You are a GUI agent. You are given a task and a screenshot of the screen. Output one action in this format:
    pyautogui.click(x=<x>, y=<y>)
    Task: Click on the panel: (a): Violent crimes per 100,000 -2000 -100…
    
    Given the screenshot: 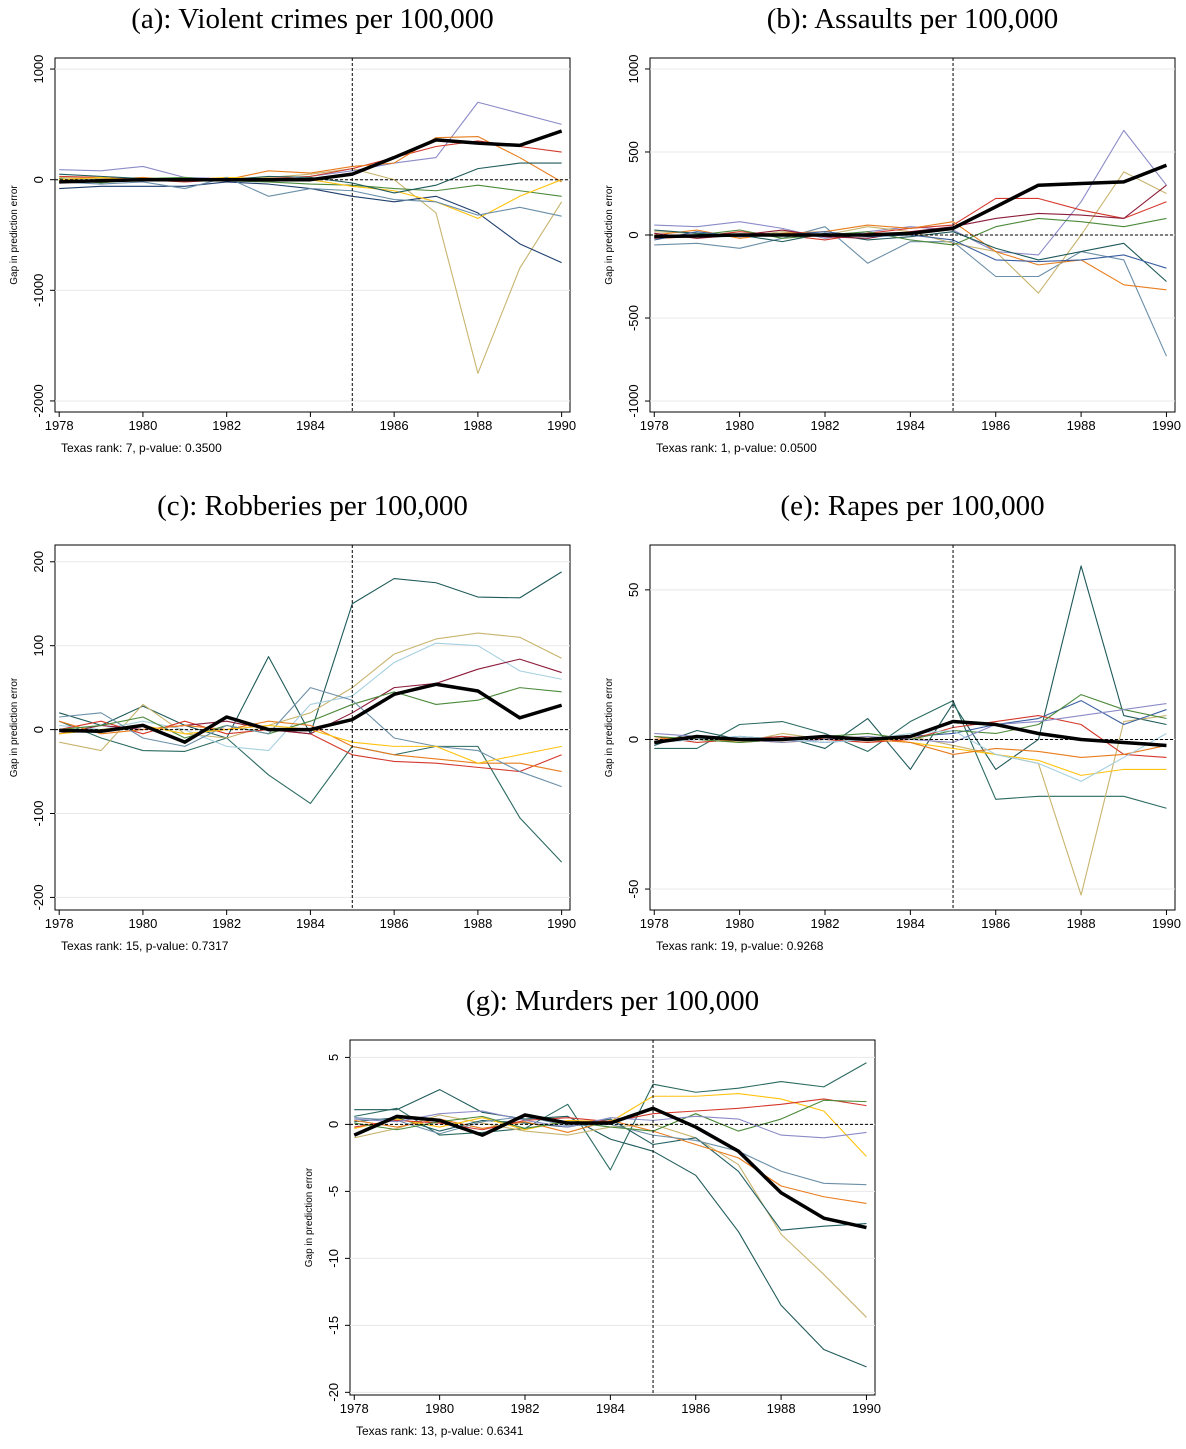 What is the action you would take?
    pyautogui.click(x=292, y=229)
    